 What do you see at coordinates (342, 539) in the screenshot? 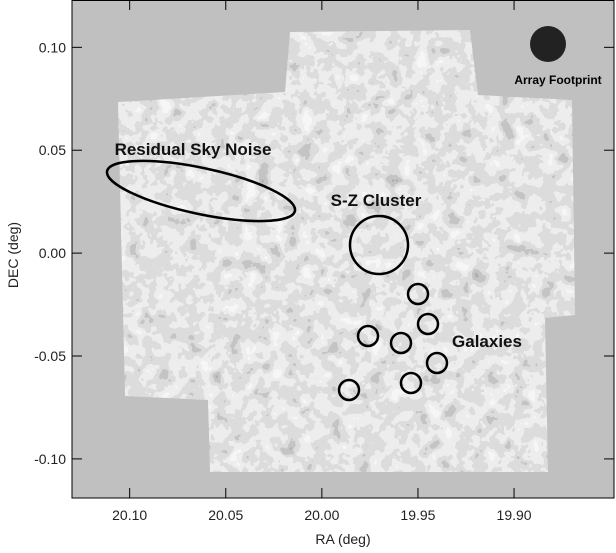
I see `x-axis-label: RA (deg)` at bounding box center [342, 539].